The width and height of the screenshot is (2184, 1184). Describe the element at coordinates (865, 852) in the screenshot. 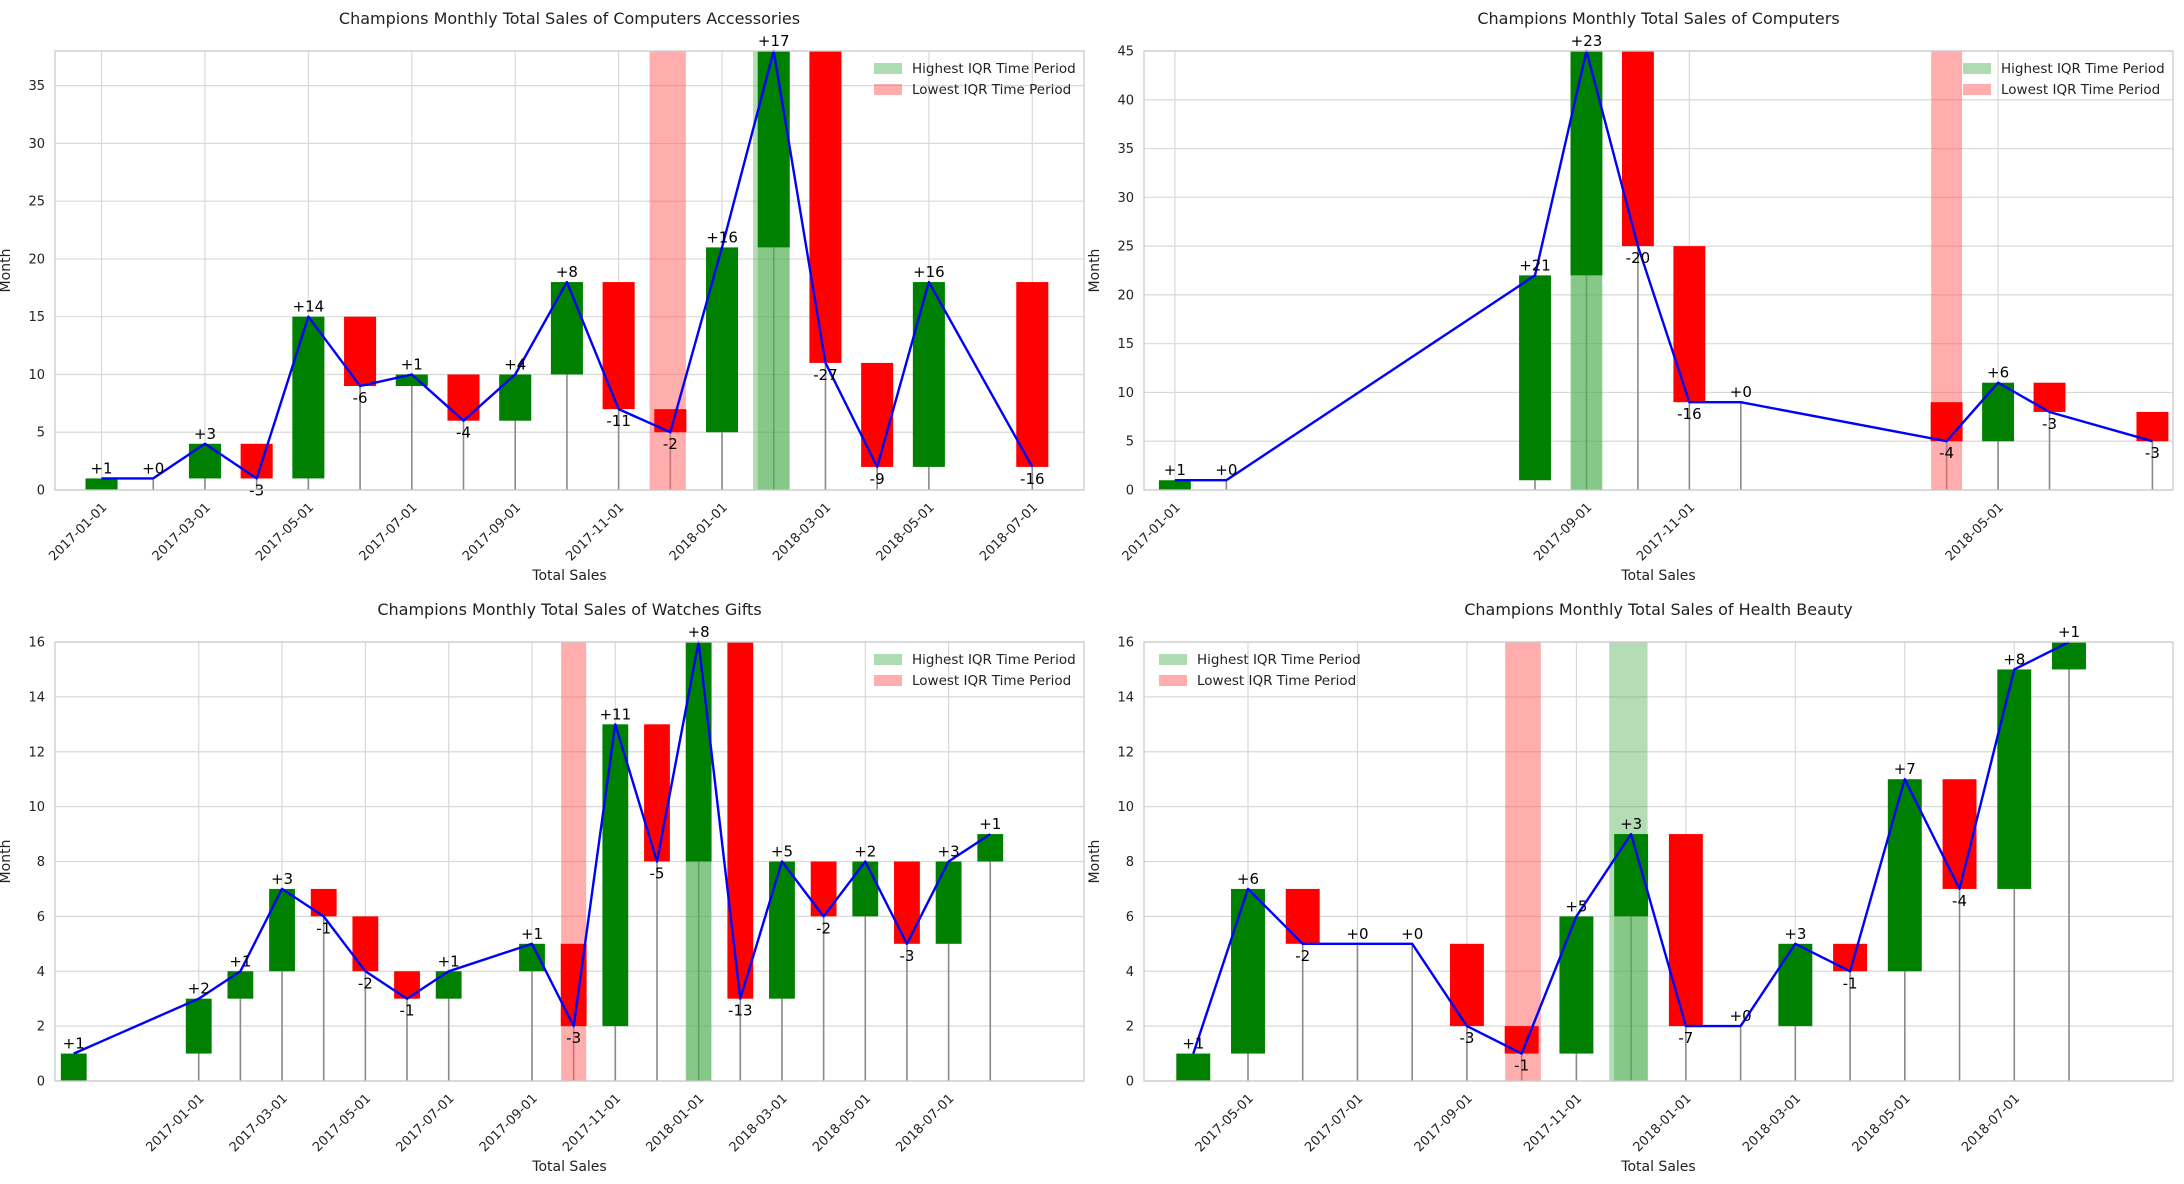

I see `data-label: +2` at that location.